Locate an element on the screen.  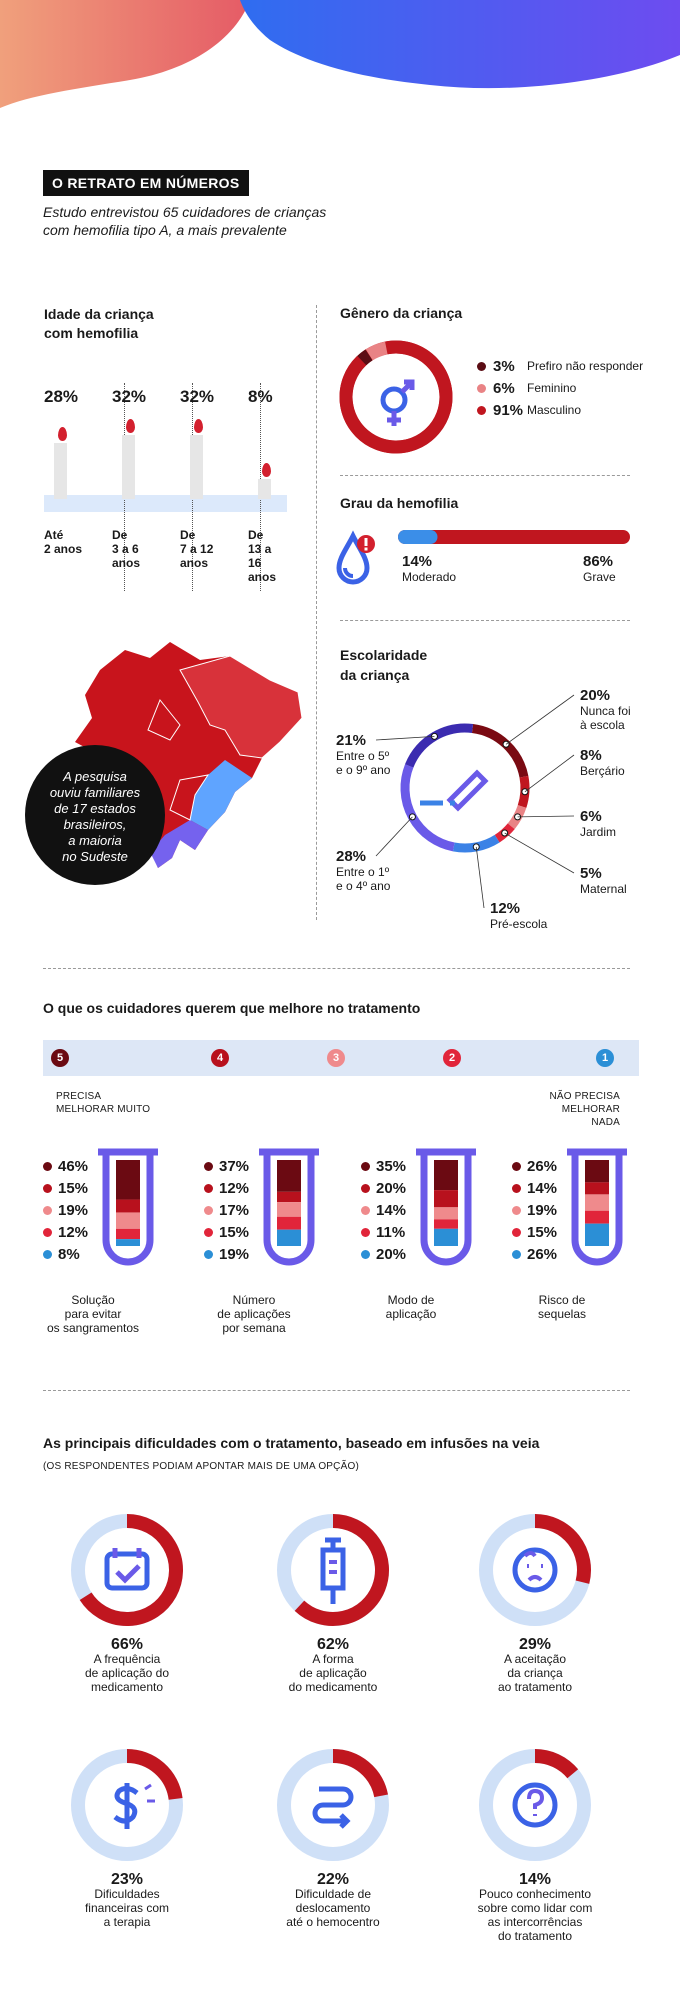
caption-line: deslocamento is located at coordinates (333, 1908).